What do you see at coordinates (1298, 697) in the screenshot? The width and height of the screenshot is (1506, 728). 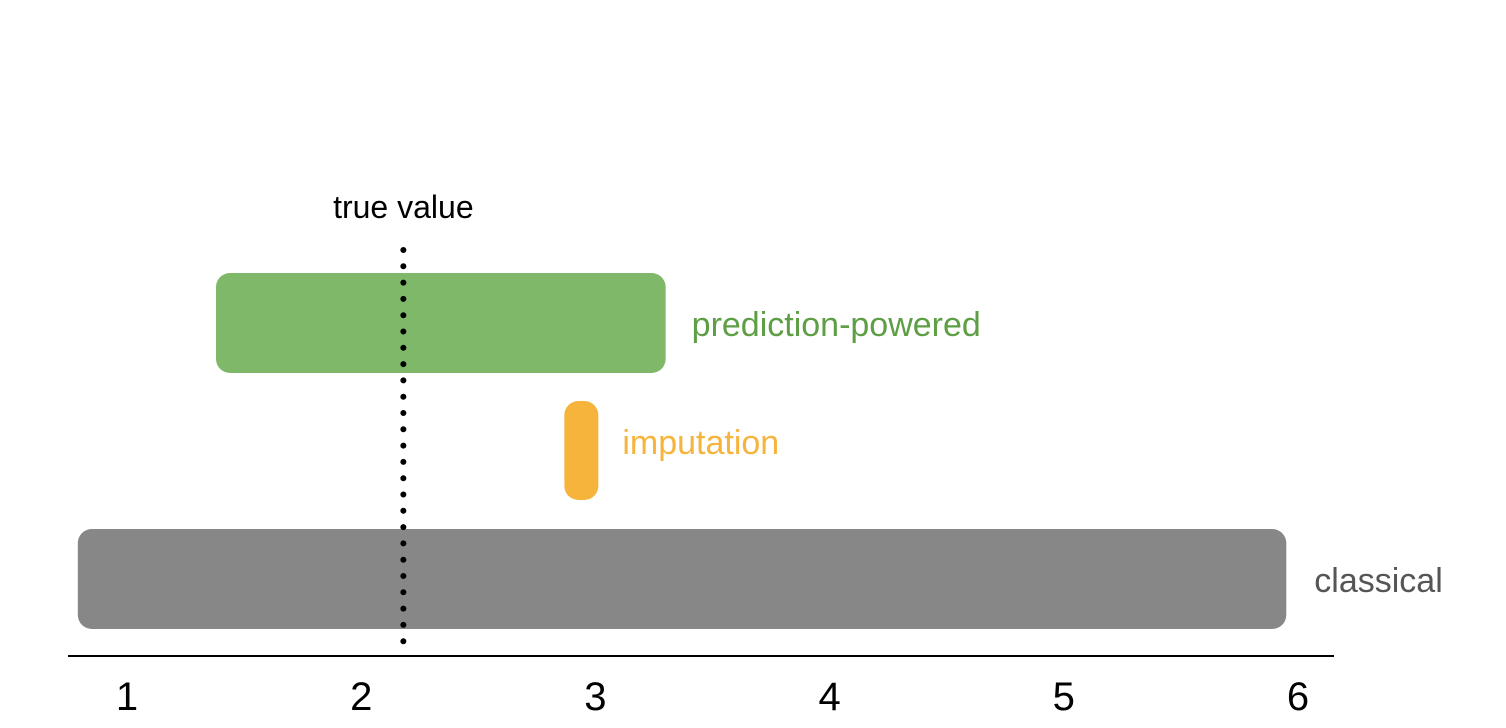 I see `x-tick-label-6: 6` at bounding box center [1298, 697].